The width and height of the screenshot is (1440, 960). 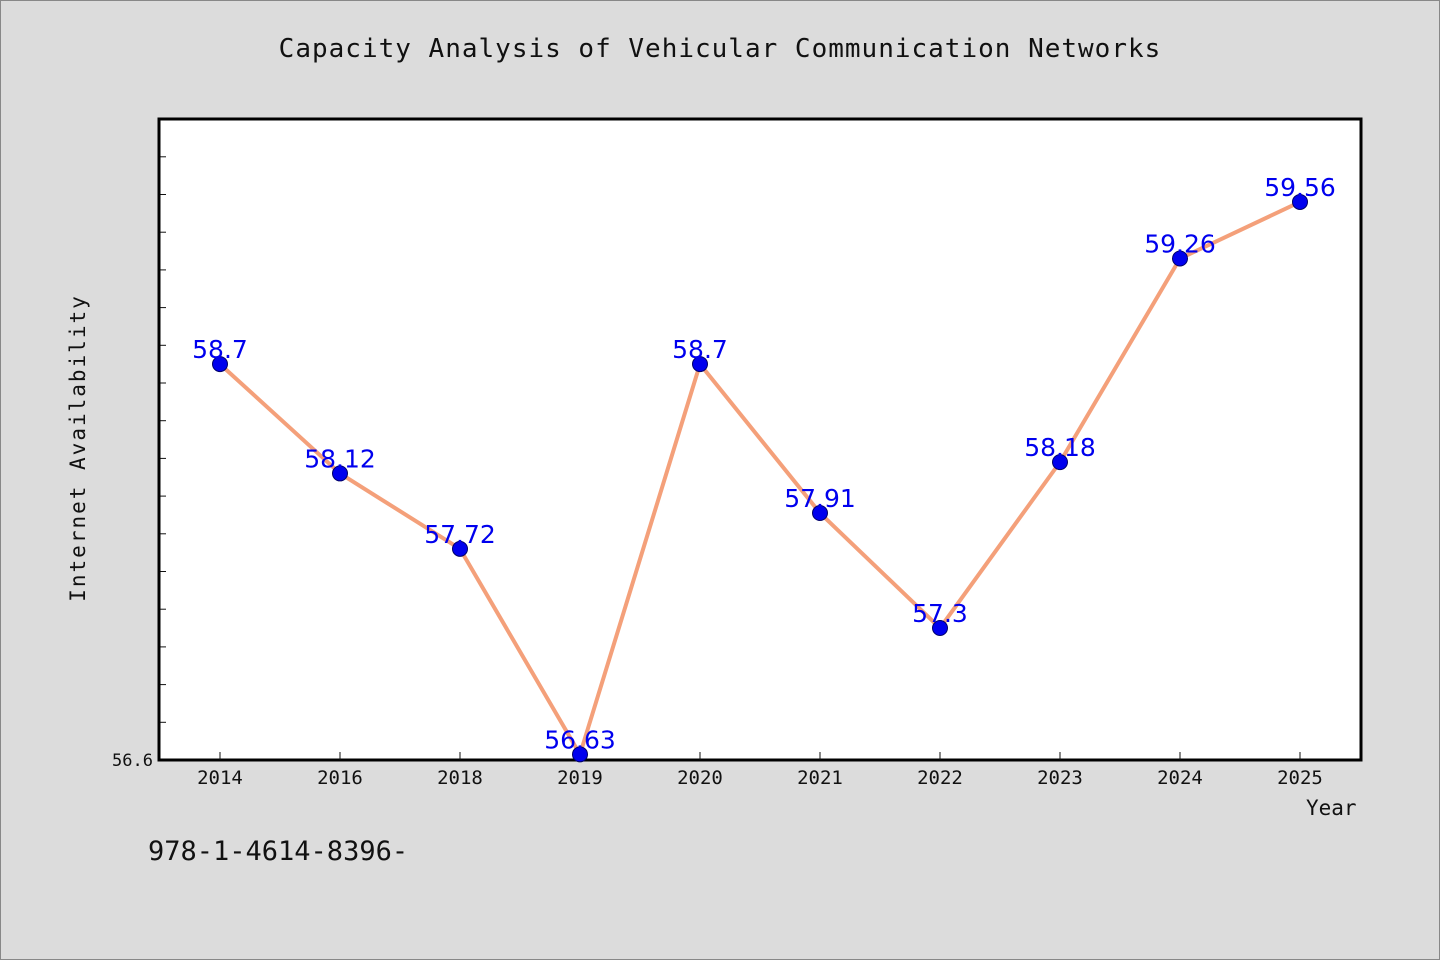 I want to click on data-label: 57.72, so click(x=460, y=534).